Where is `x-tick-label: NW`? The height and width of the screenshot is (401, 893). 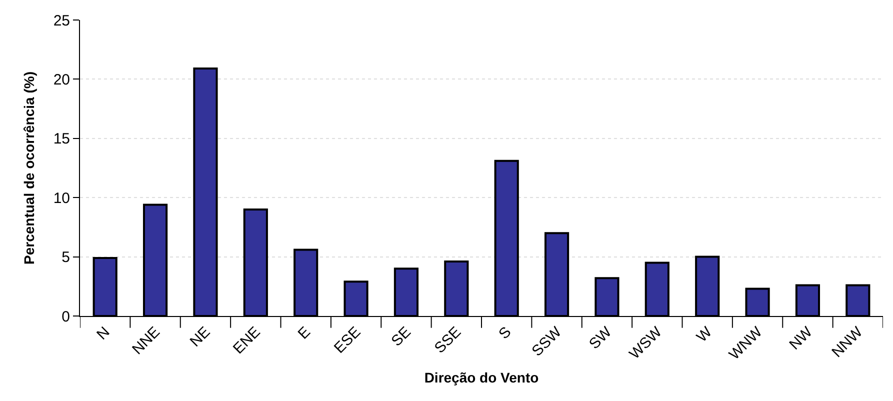 x-tick-label: NW is located at coordinates (801, 338).